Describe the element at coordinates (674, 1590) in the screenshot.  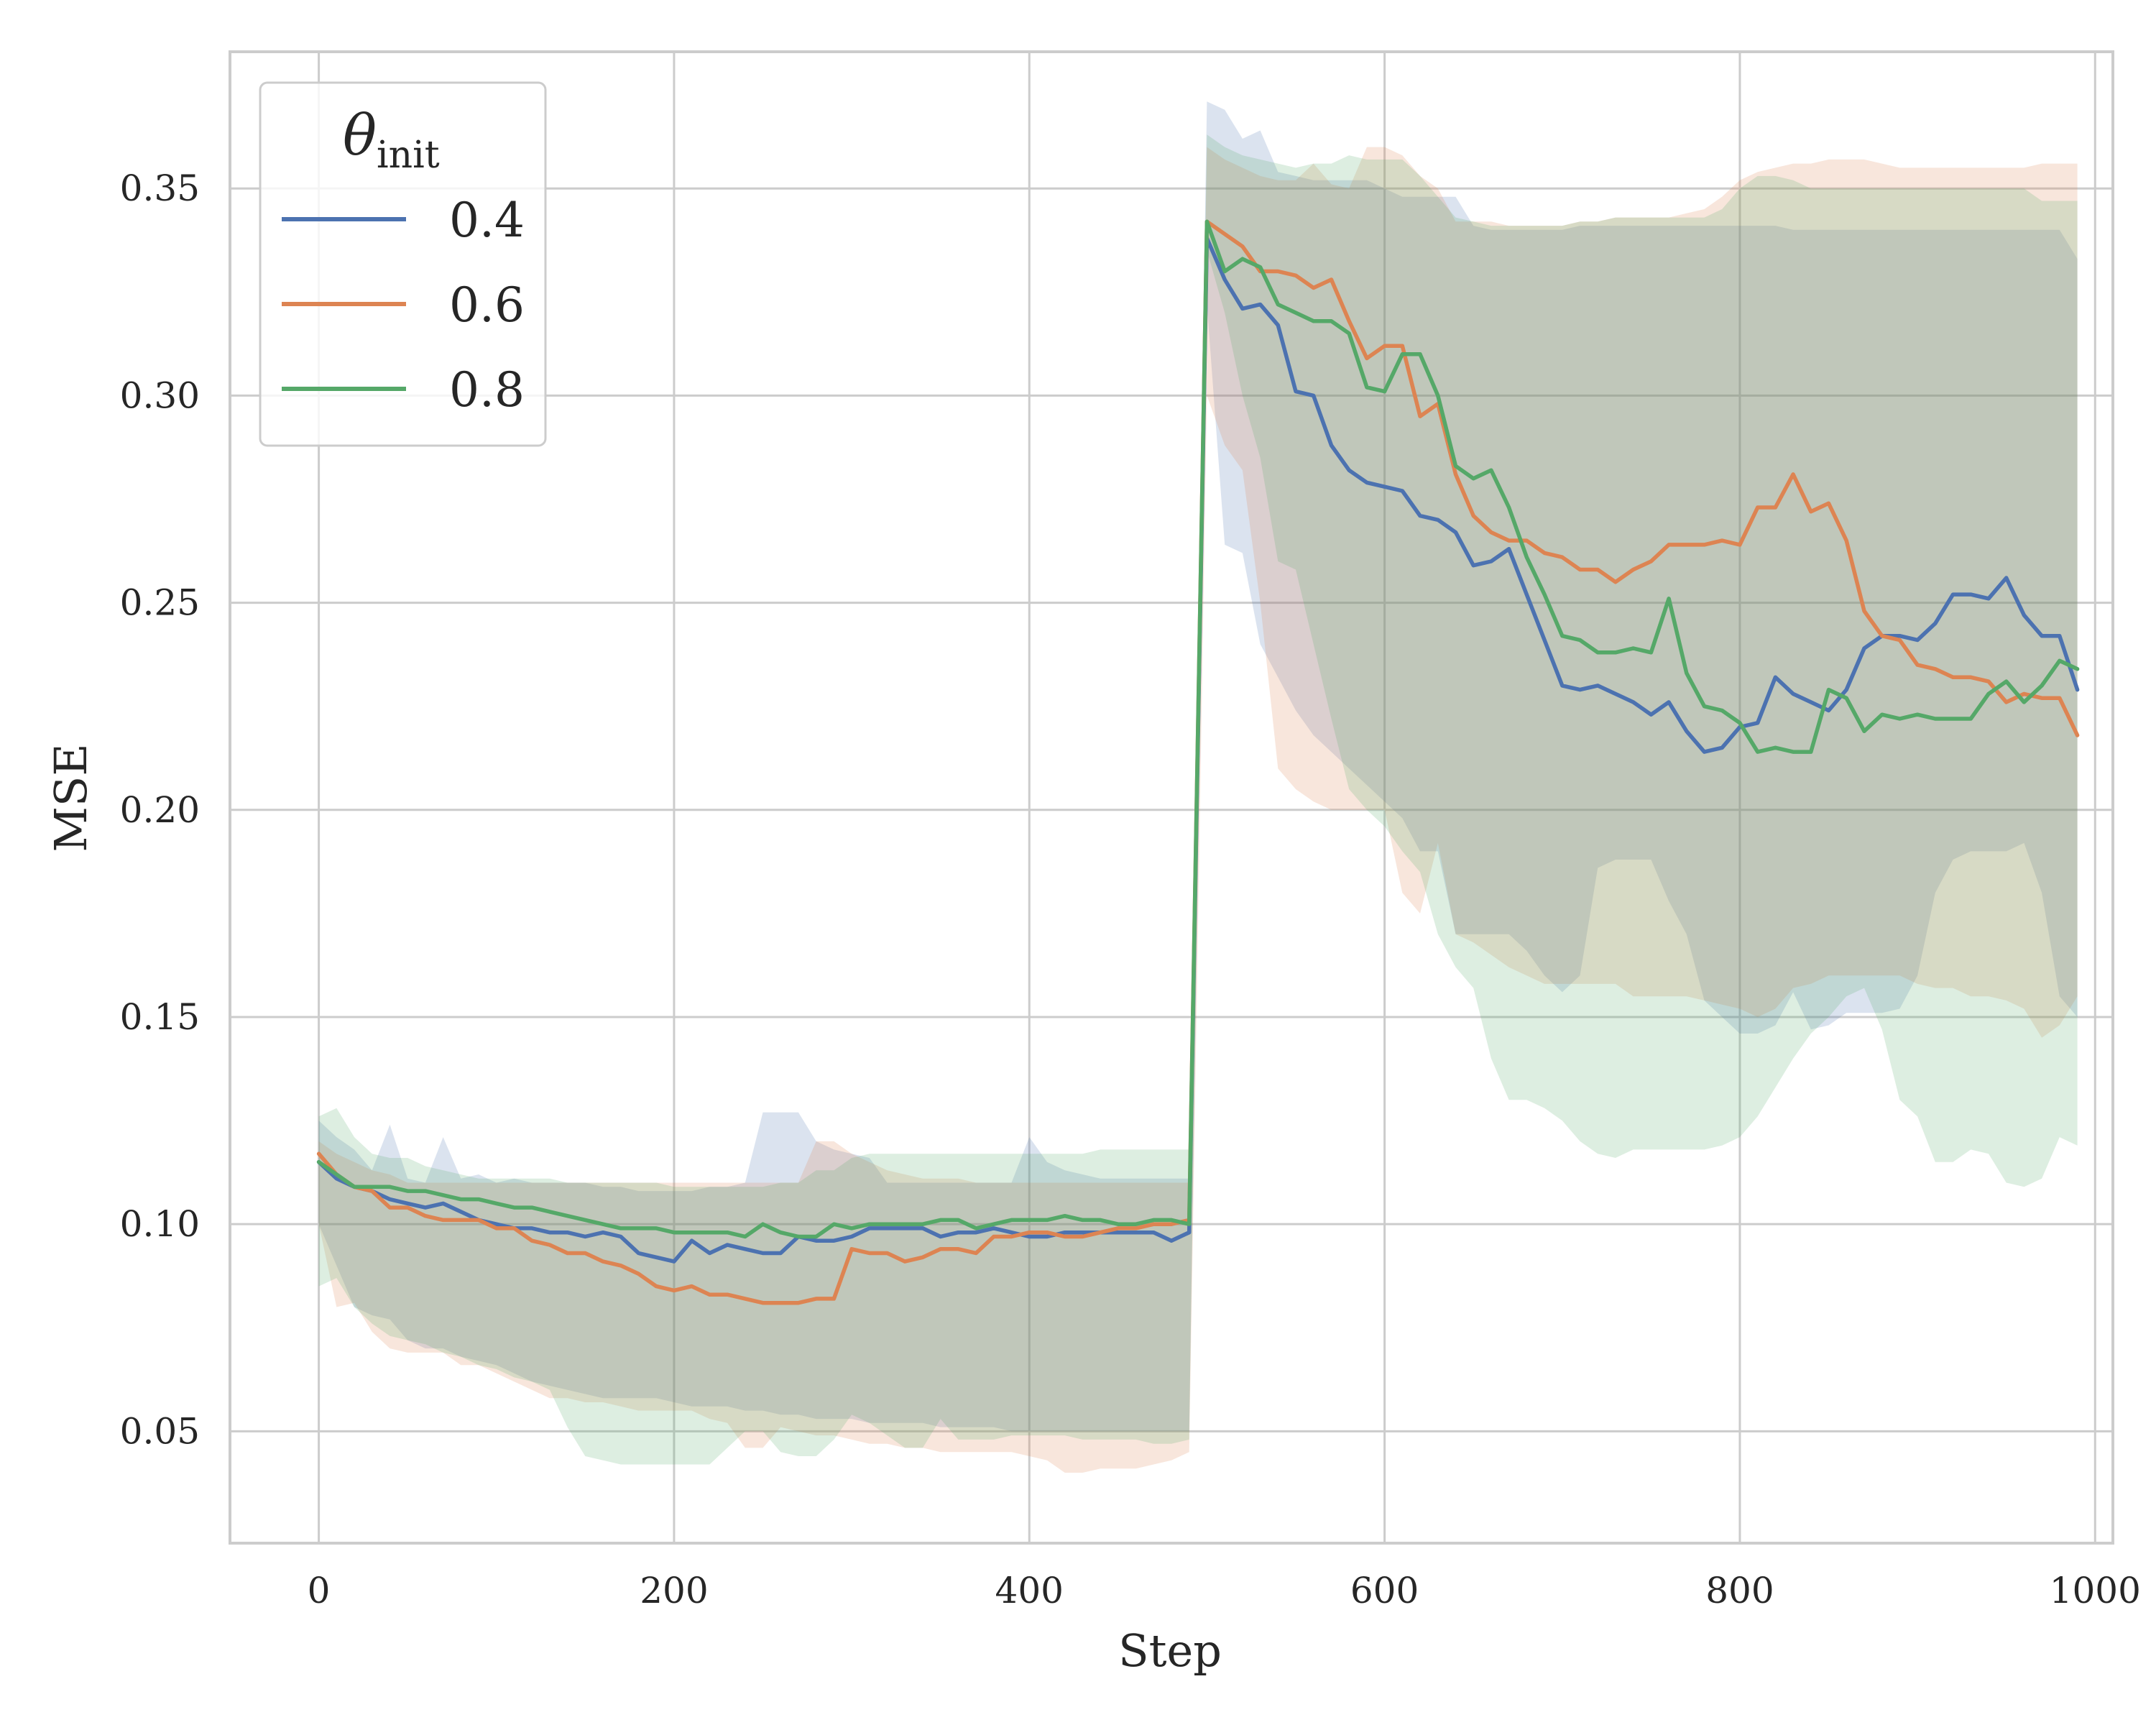
I see `x-tick-label-1: 200` at that location.